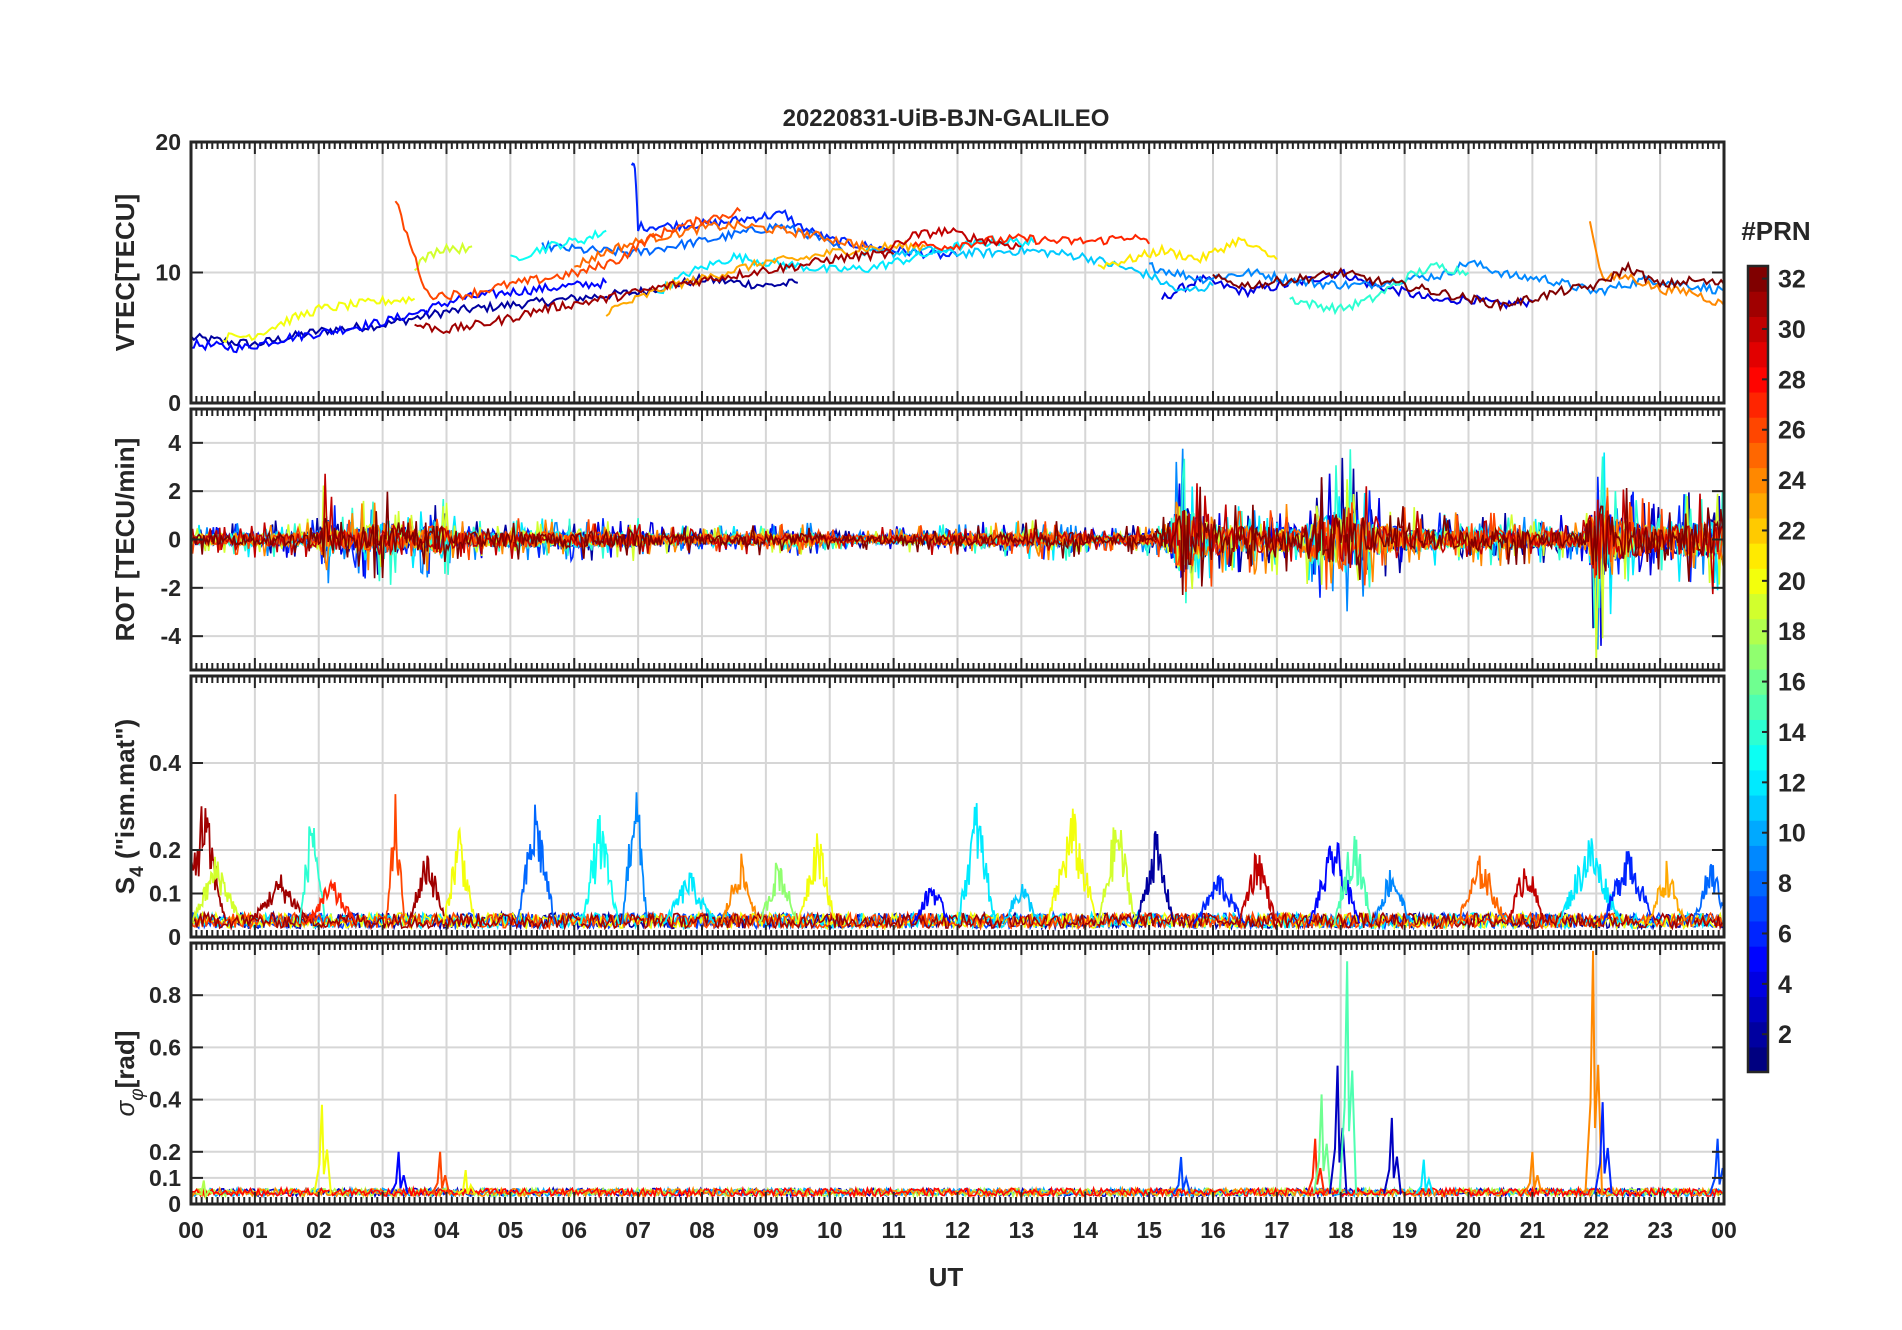 The height and width of the screenshot is (1330, 1902). Describe the element at coordinates (946, 1277) in the screenshot. I see `x-axis-label: UT` at that location.